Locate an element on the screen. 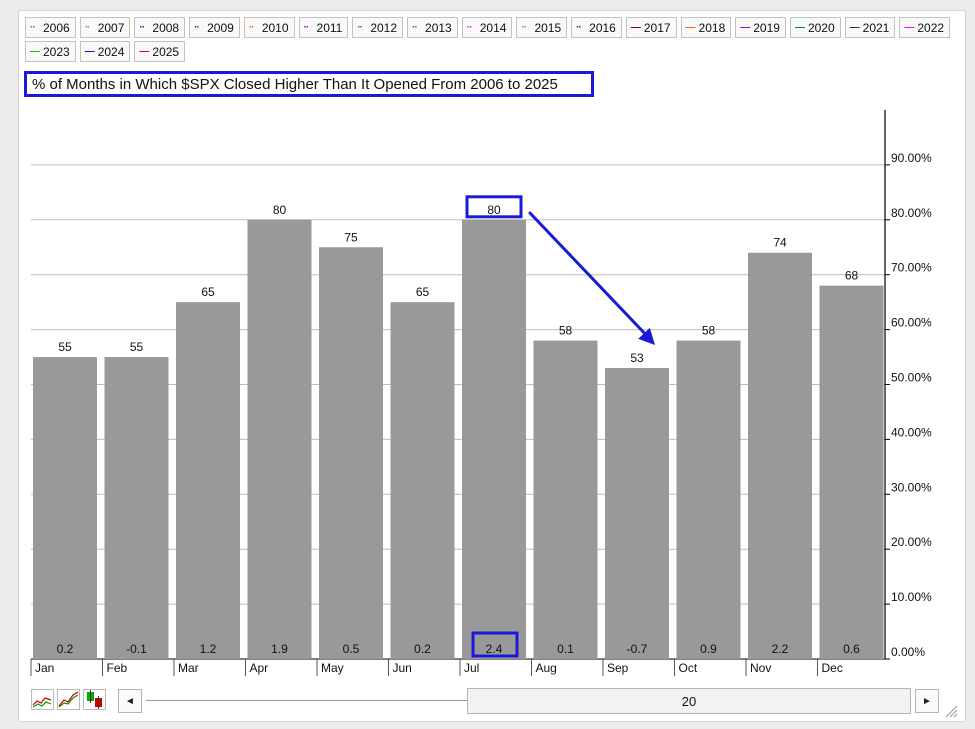  x-tick-label: Apr is located at coordinates (259, 668).